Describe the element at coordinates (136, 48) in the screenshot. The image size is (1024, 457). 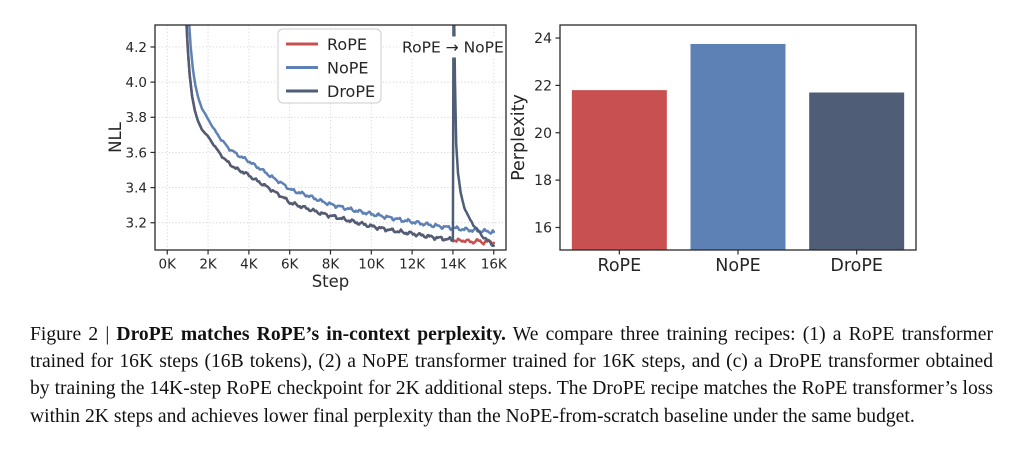
I see `y-tick-label: 4.2` at that location.